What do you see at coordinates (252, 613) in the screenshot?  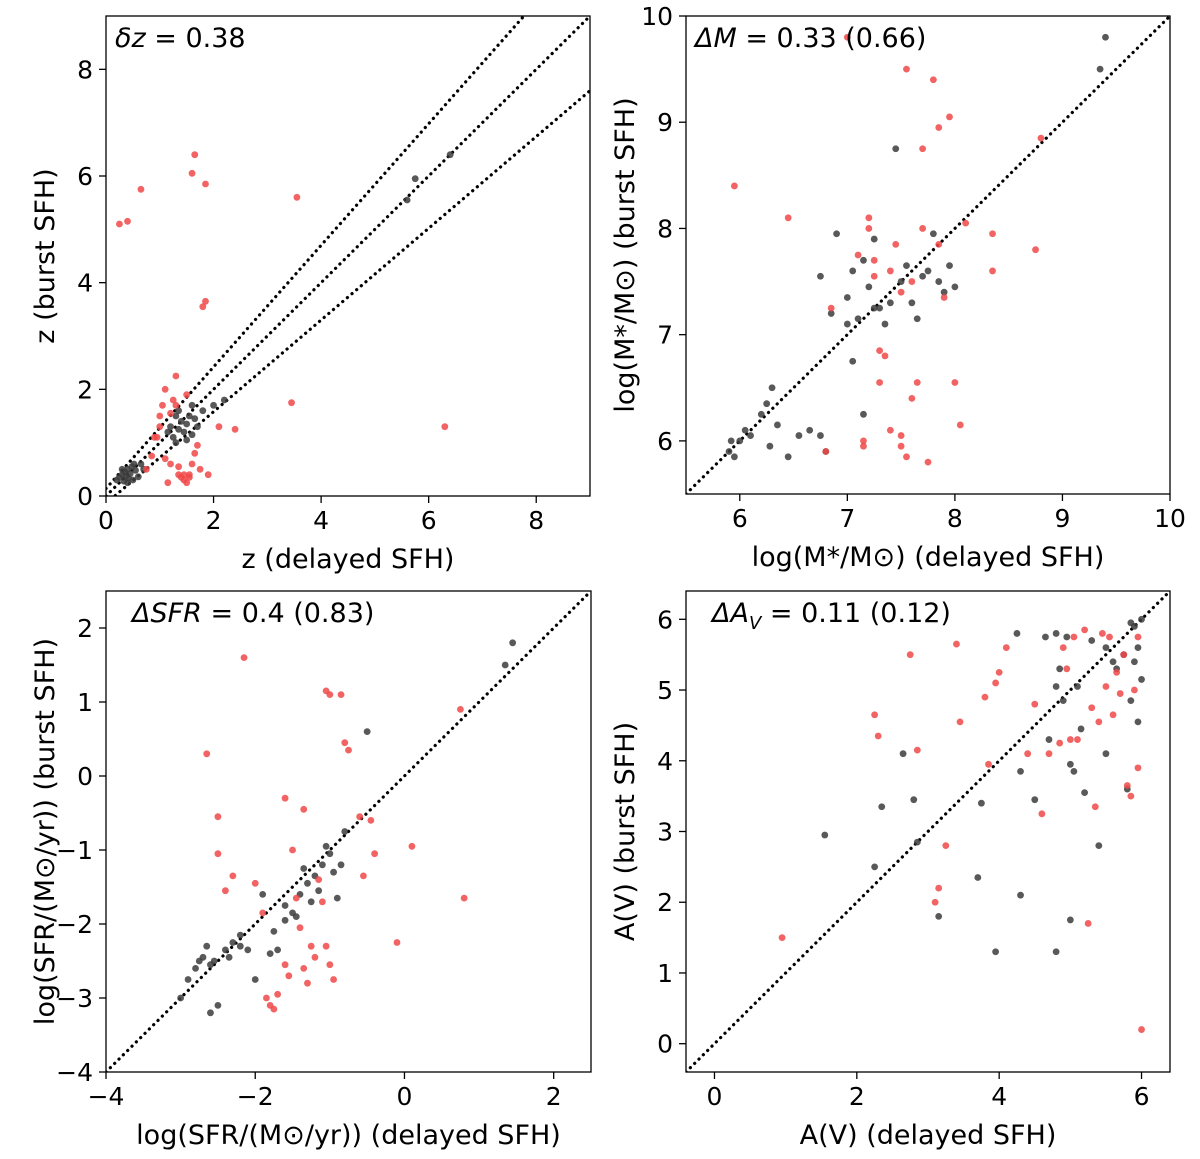 I see `panel-annotation: ΔSFR = 0.4 (0.83)` at bounding box center [252, 613].